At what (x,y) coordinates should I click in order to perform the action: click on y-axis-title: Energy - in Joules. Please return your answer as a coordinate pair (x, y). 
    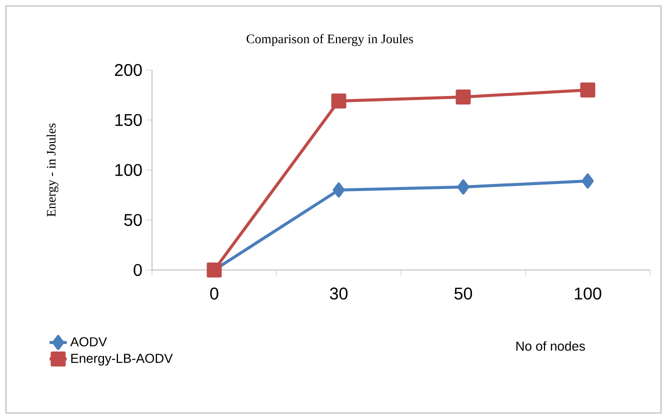
    Looking at the image, I should click on (52, 170).